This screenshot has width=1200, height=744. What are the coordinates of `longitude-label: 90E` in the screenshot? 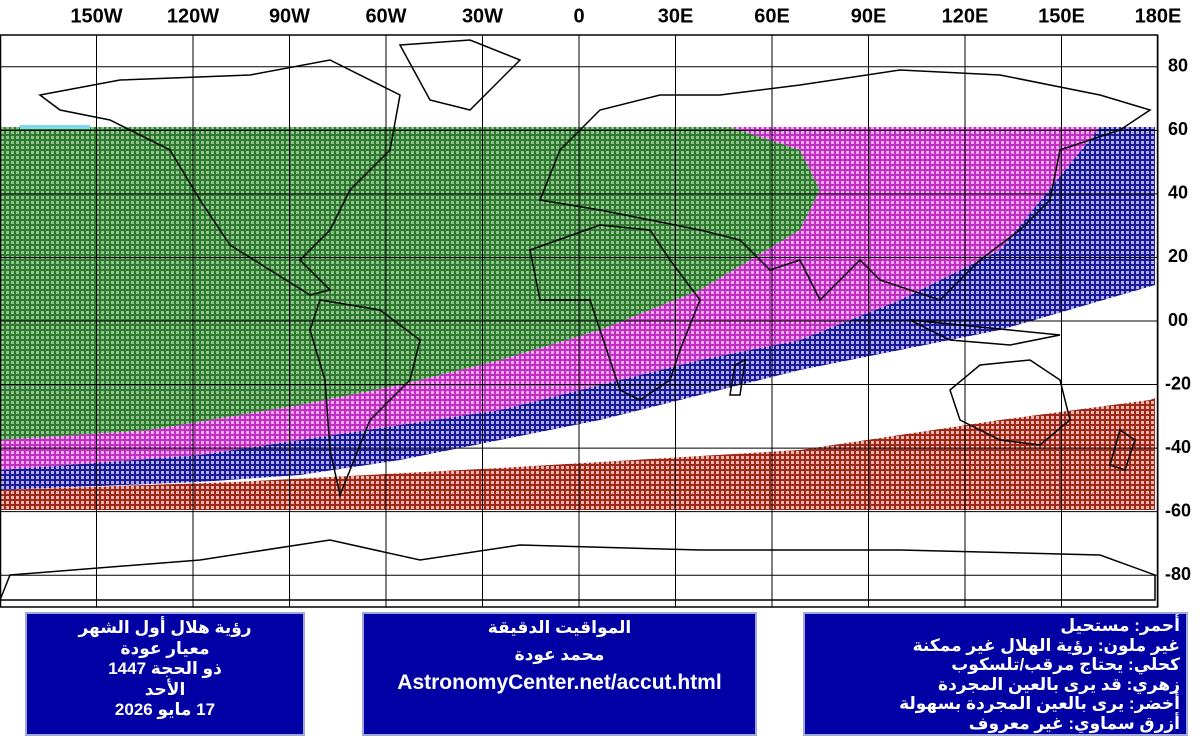 It's located at (869, 16).